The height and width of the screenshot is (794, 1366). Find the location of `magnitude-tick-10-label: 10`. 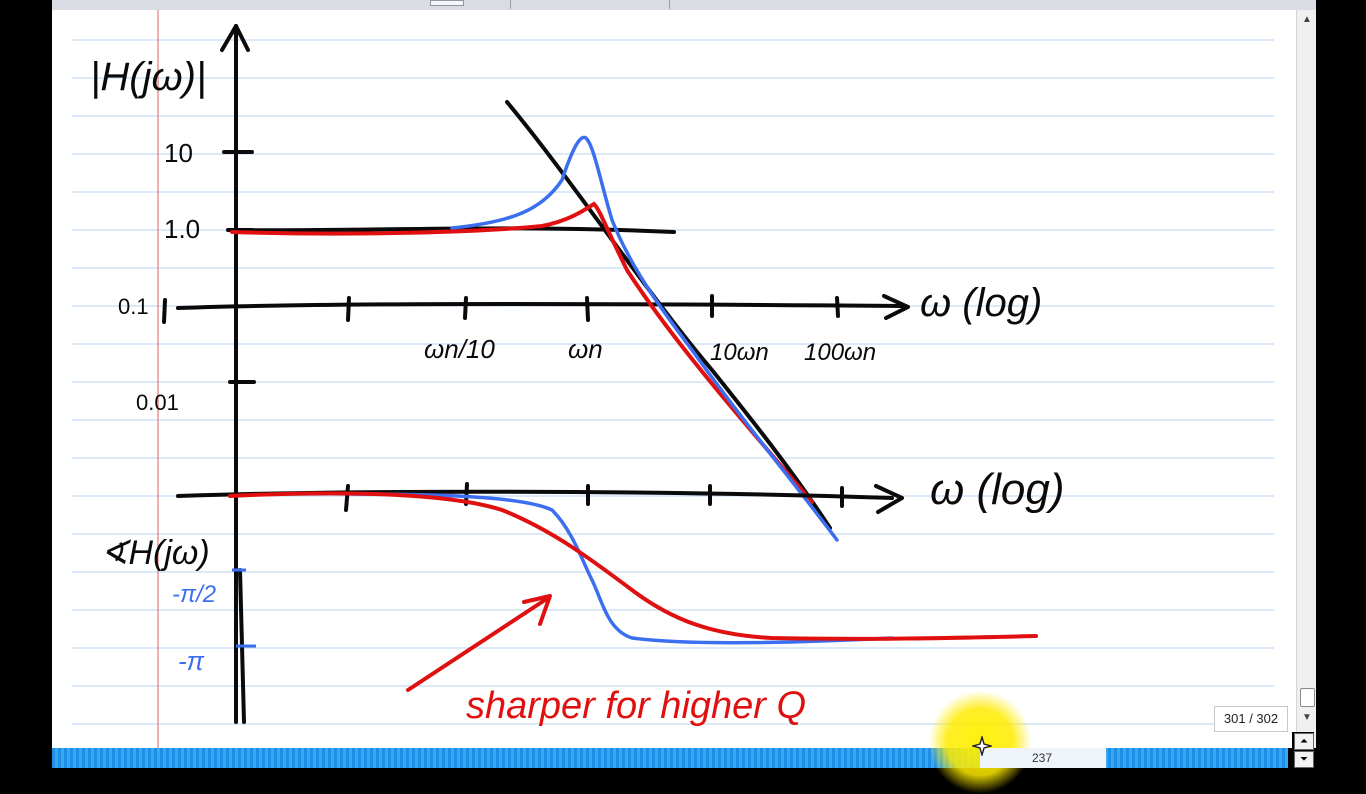

magnitude-tick-10-label: 10 is located at coordinates (178, 153).